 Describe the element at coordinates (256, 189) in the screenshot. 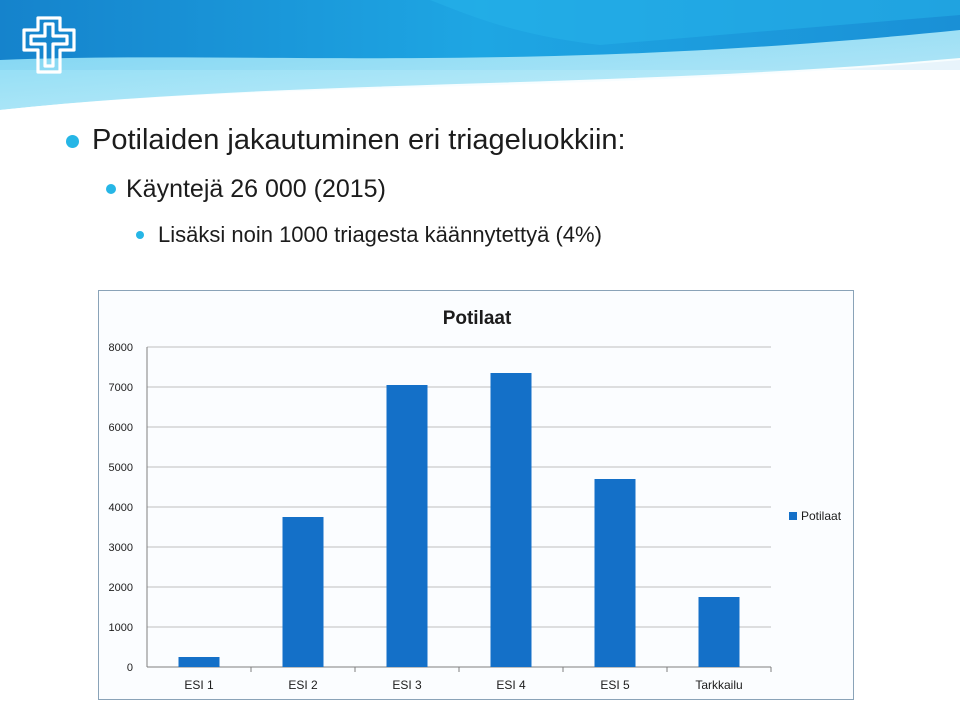

I see `bullet-level-2: Käyntejä 26 000 (2015)` at that location.